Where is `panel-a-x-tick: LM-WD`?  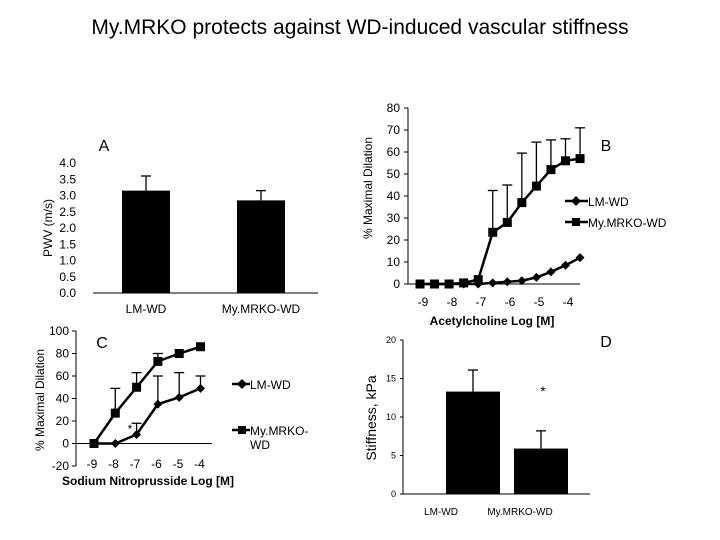
panel-a-x-tick: LM-WD is located at coordinates (146, 309).